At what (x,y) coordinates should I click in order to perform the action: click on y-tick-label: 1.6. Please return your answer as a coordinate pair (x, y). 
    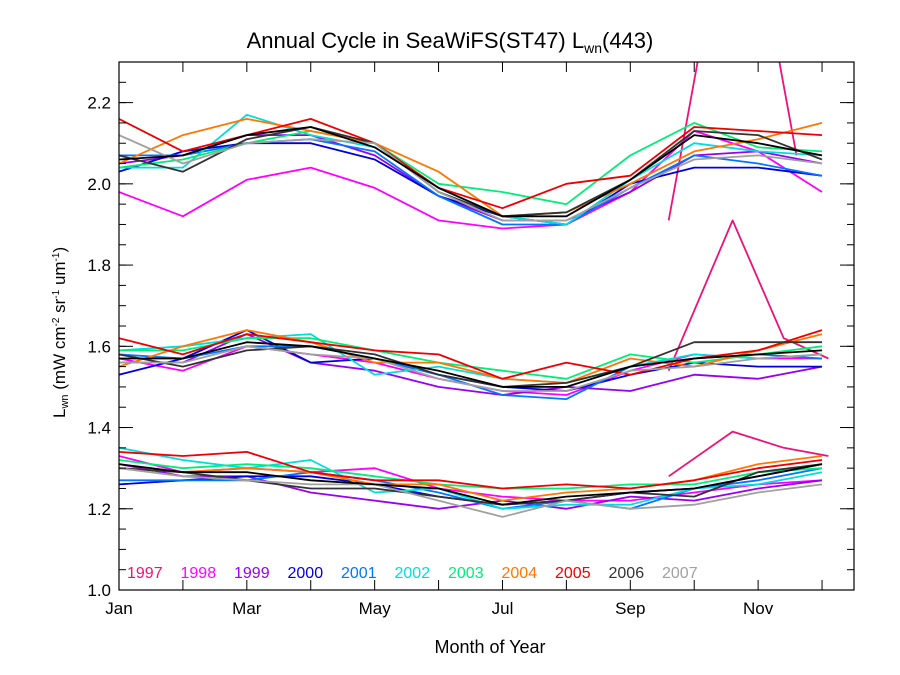
    Looking at the image, I should click on (99, 346).